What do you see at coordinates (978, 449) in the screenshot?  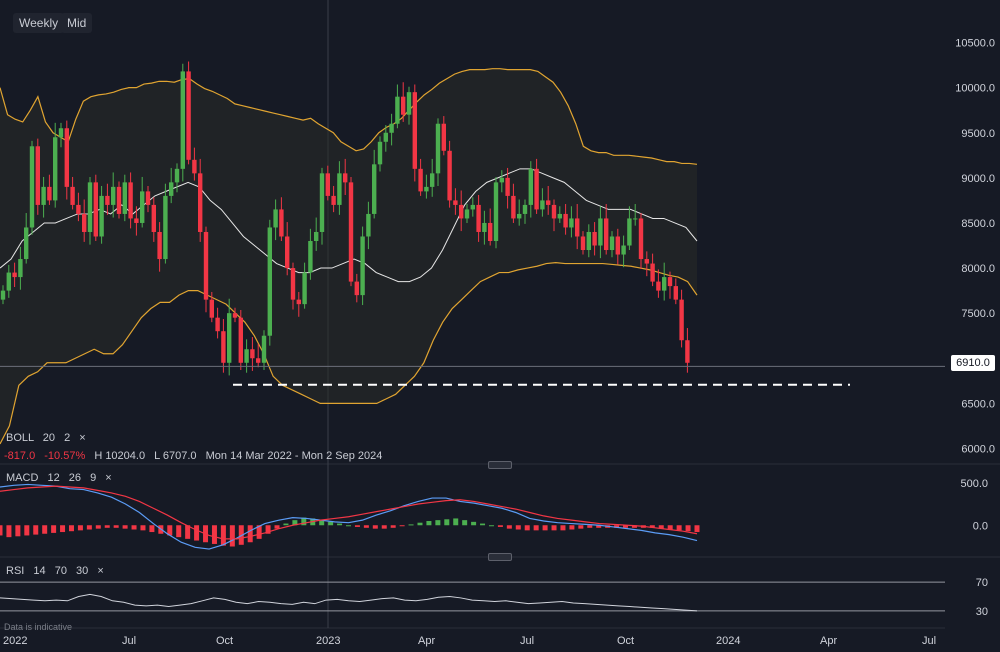 I see `price-tick-label: 6000.0` at bounding box center [978, 449].